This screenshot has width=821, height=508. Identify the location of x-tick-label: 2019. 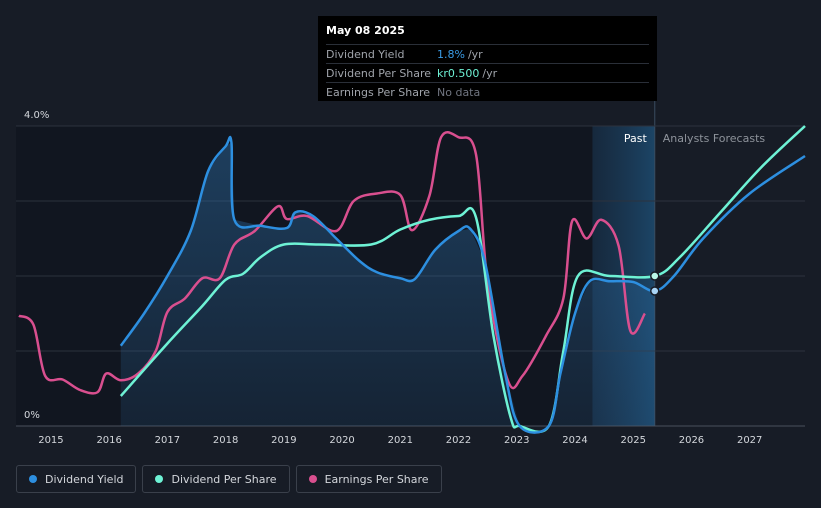
(283, 440).